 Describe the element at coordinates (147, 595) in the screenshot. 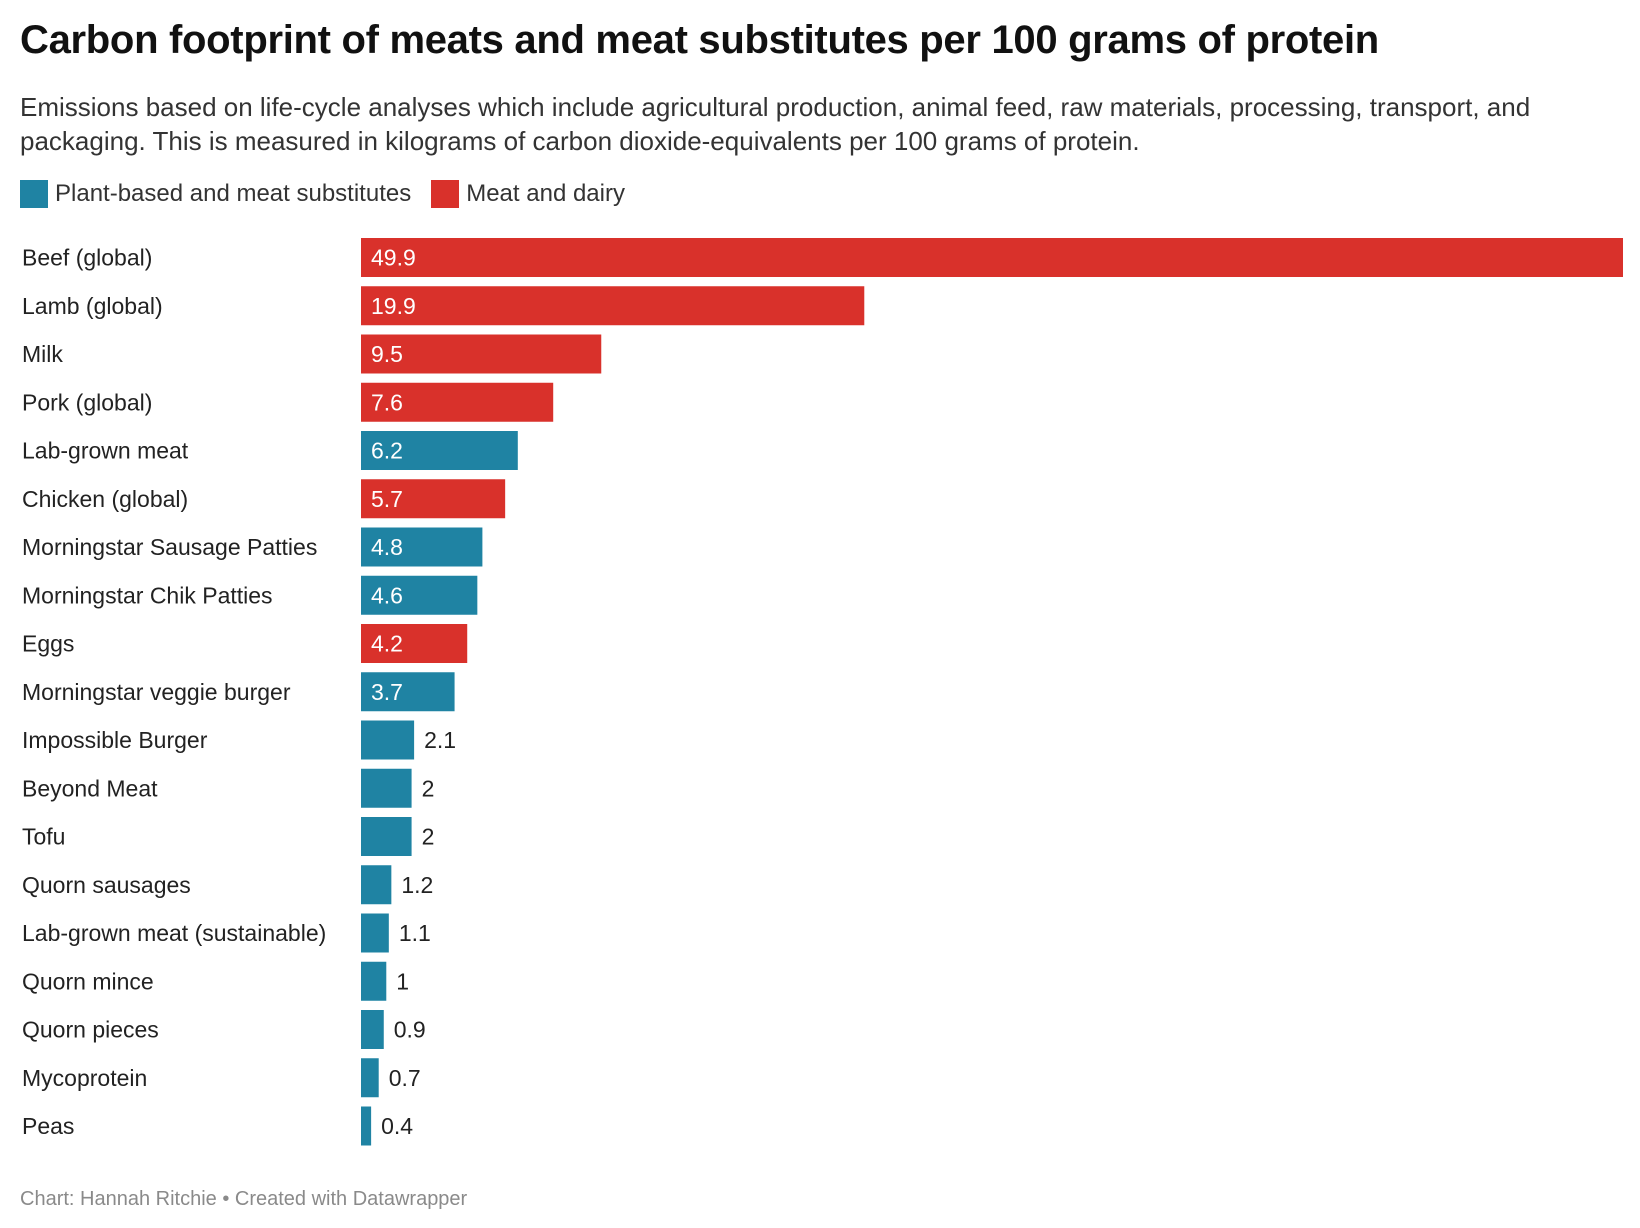

I see `category-label: Morningstar Chik Patties` at that location.